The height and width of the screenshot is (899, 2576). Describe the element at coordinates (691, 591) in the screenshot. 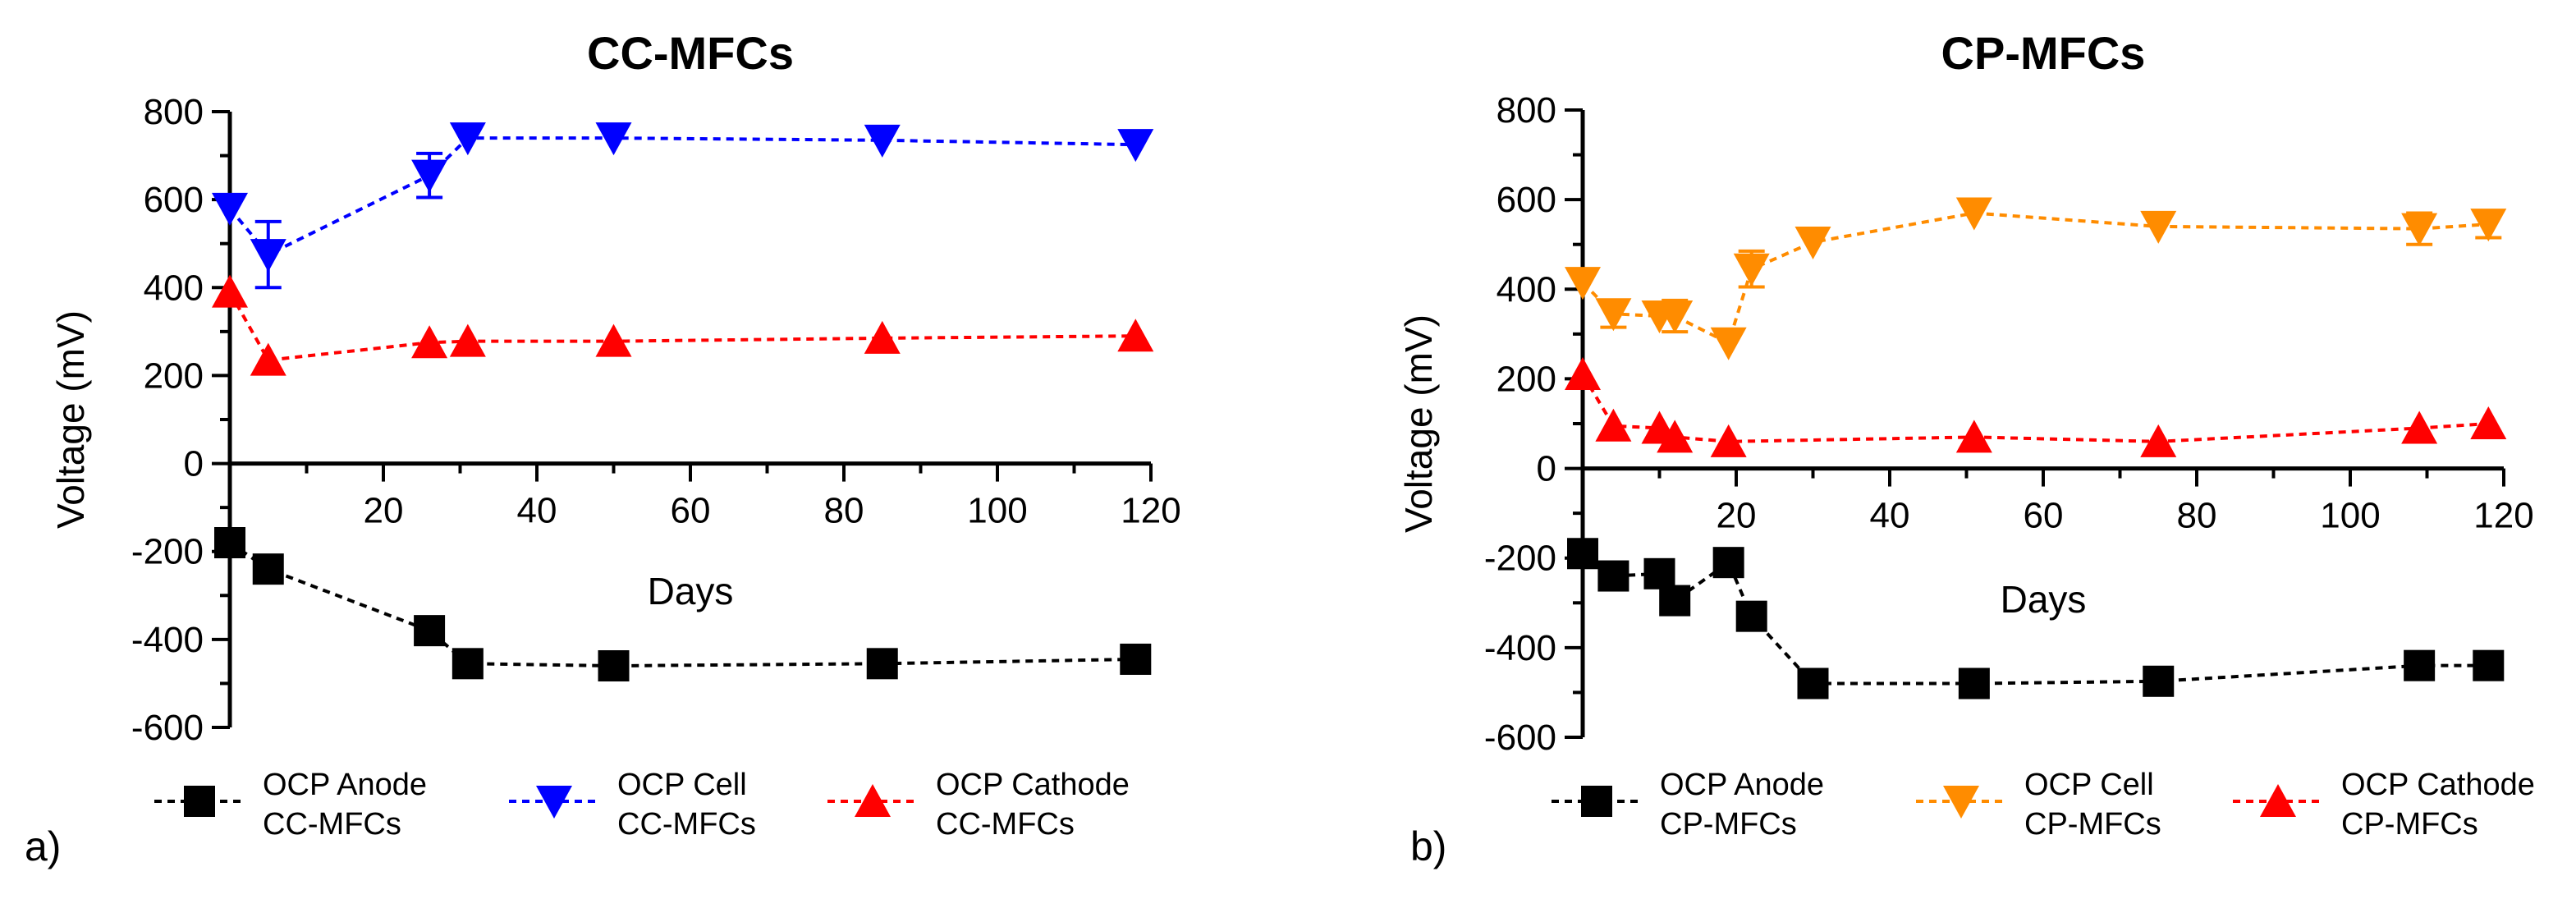

I see `x-axis-label: Days` at that location.